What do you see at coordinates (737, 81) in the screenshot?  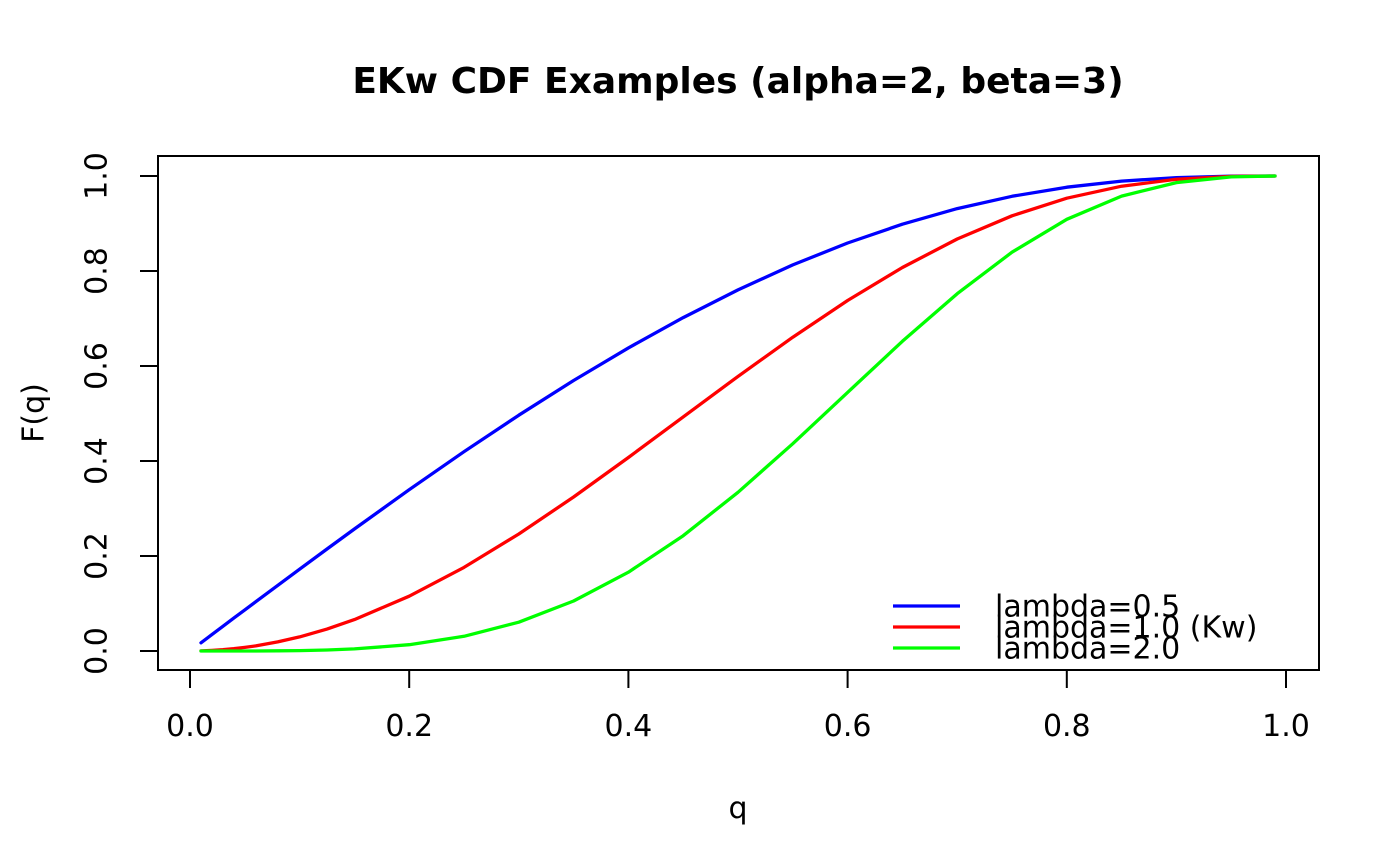 I see `chart-title: EKw CDF Examples (alpha=2, beta=3)` at bounding box center [737, 81].